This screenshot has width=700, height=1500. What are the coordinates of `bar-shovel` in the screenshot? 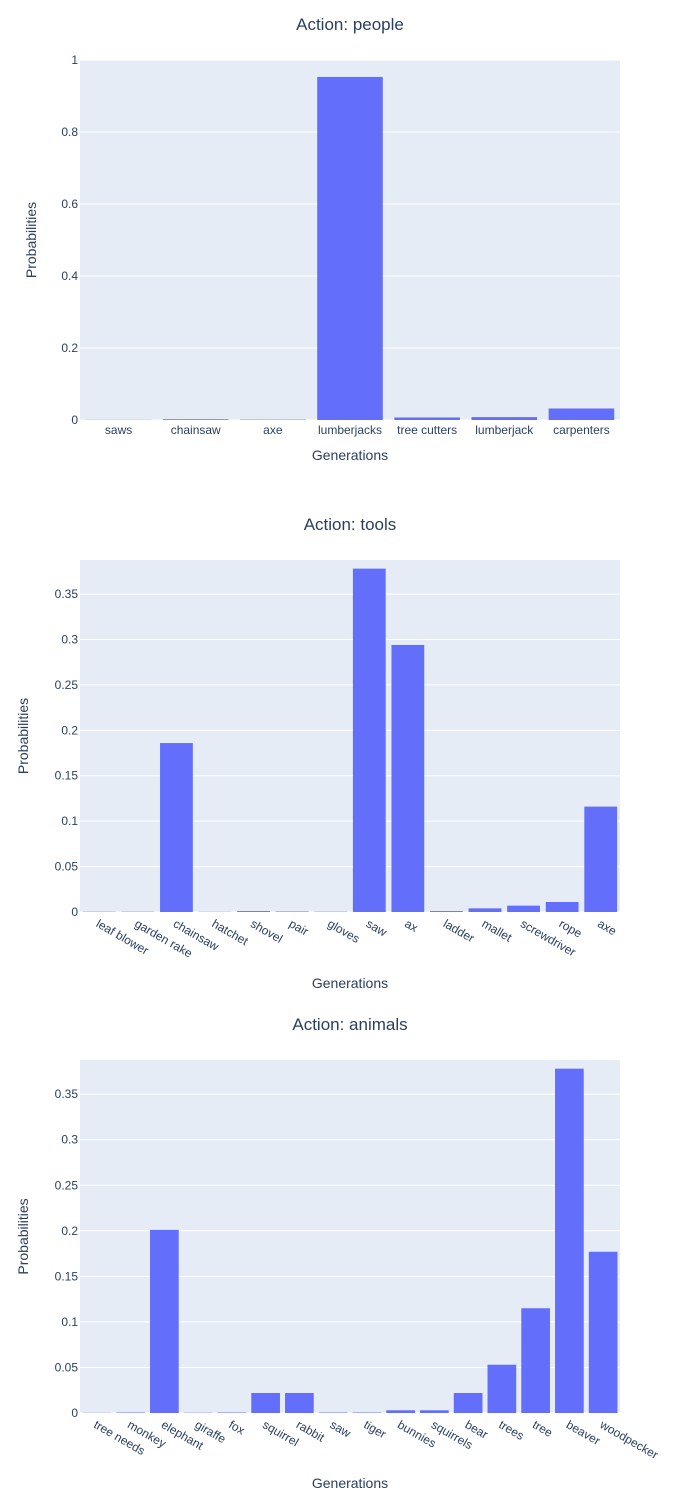 It's located at (253, 911).